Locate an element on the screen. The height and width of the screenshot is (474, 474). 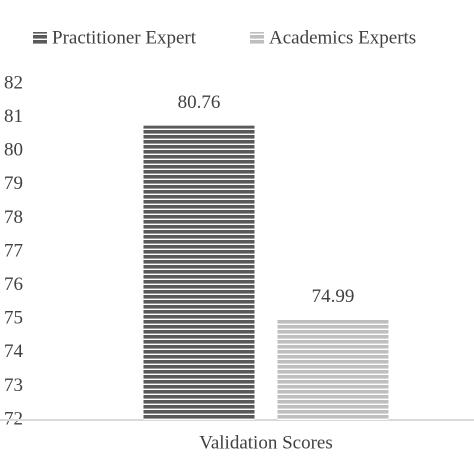
legend-label: Academics Experts is located at coordinates (342, 37).